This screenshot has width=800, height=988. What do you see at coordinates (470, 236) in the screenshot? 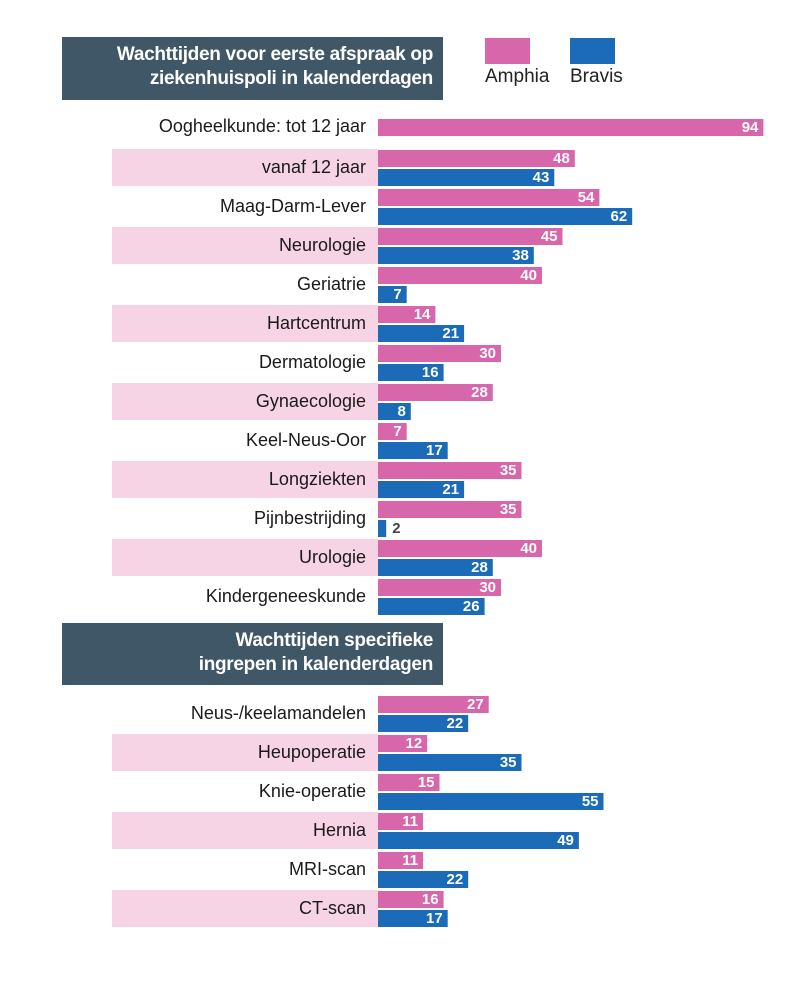
I see `s0-r3-amphia-bar` at bounding box center [470, 236].